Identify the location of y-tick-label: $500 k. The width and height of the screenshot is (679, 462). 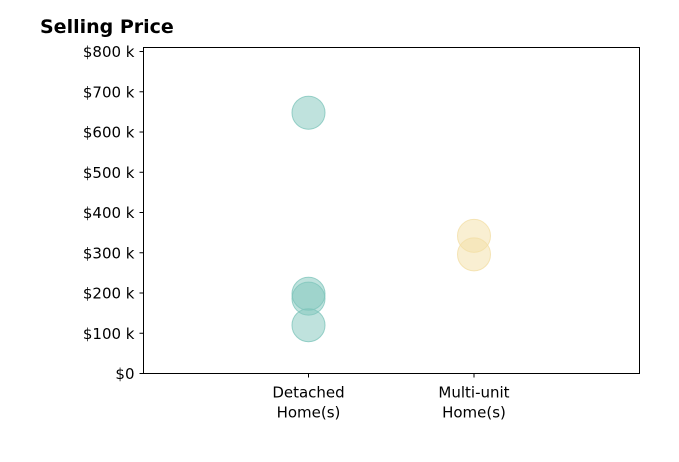
(109, 173).